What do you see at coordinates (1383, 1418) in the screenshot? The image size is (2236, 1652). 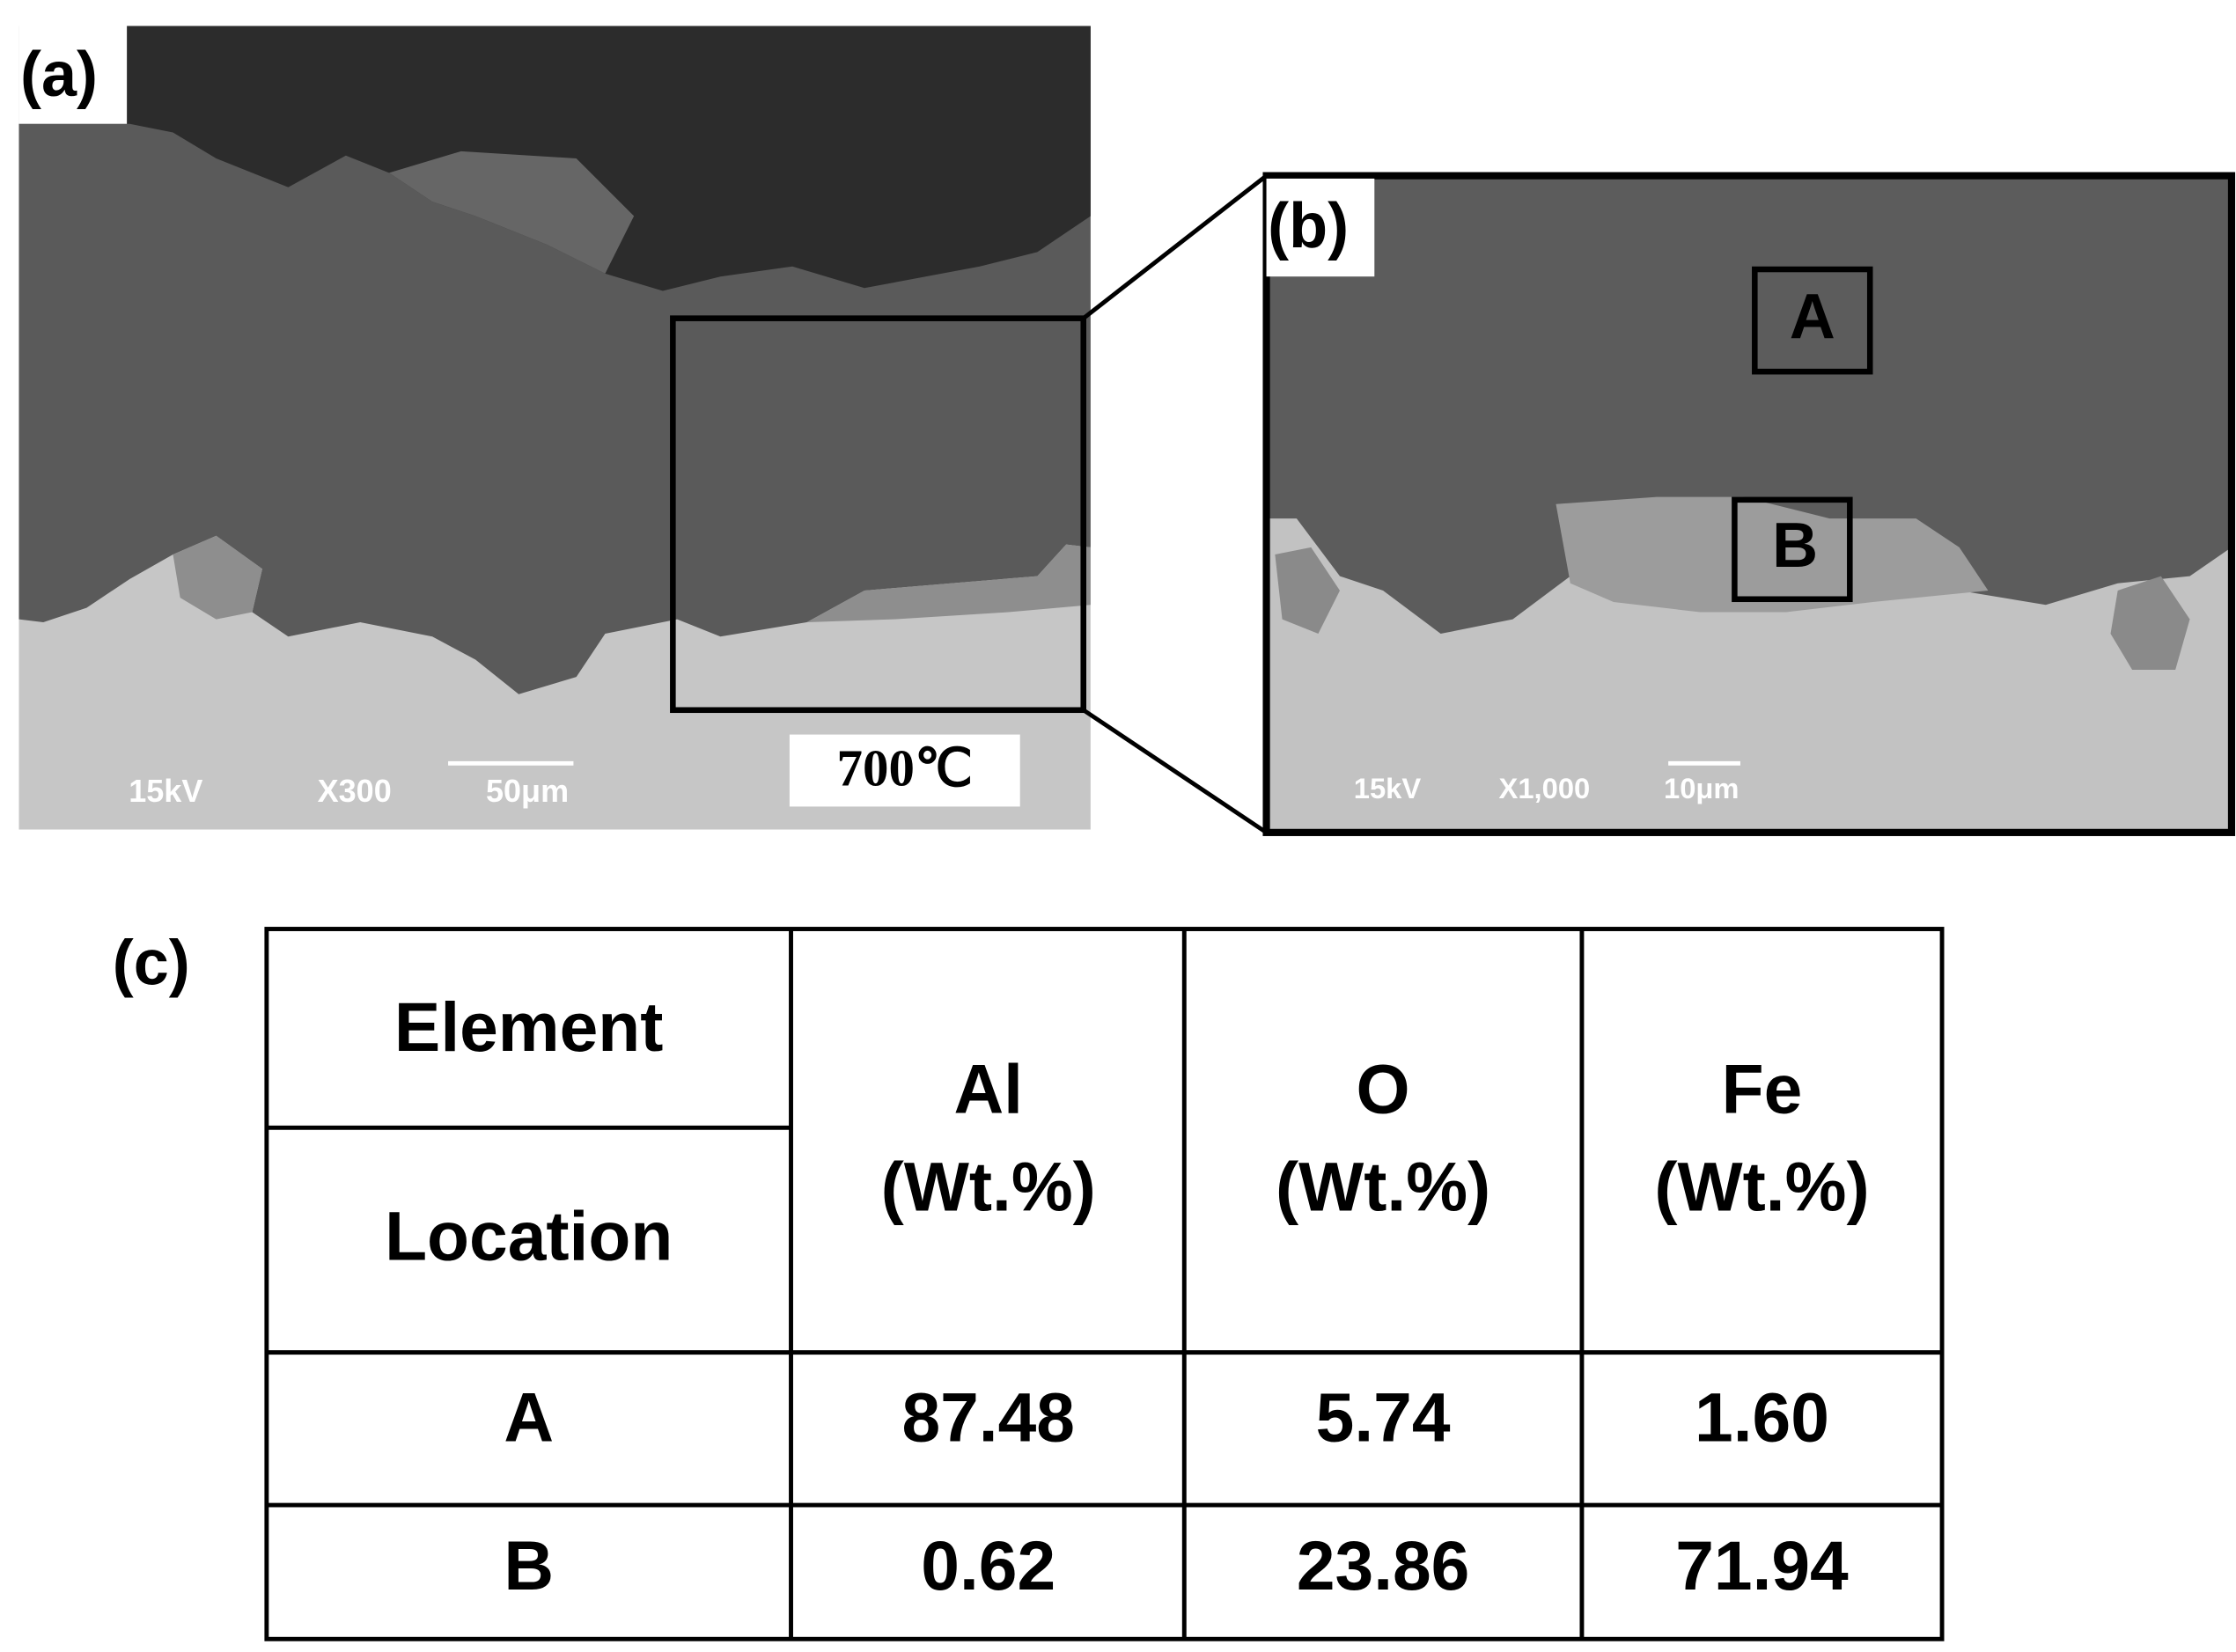 I see `table-cell: 5.74` at bounding box center [1383, 1418].